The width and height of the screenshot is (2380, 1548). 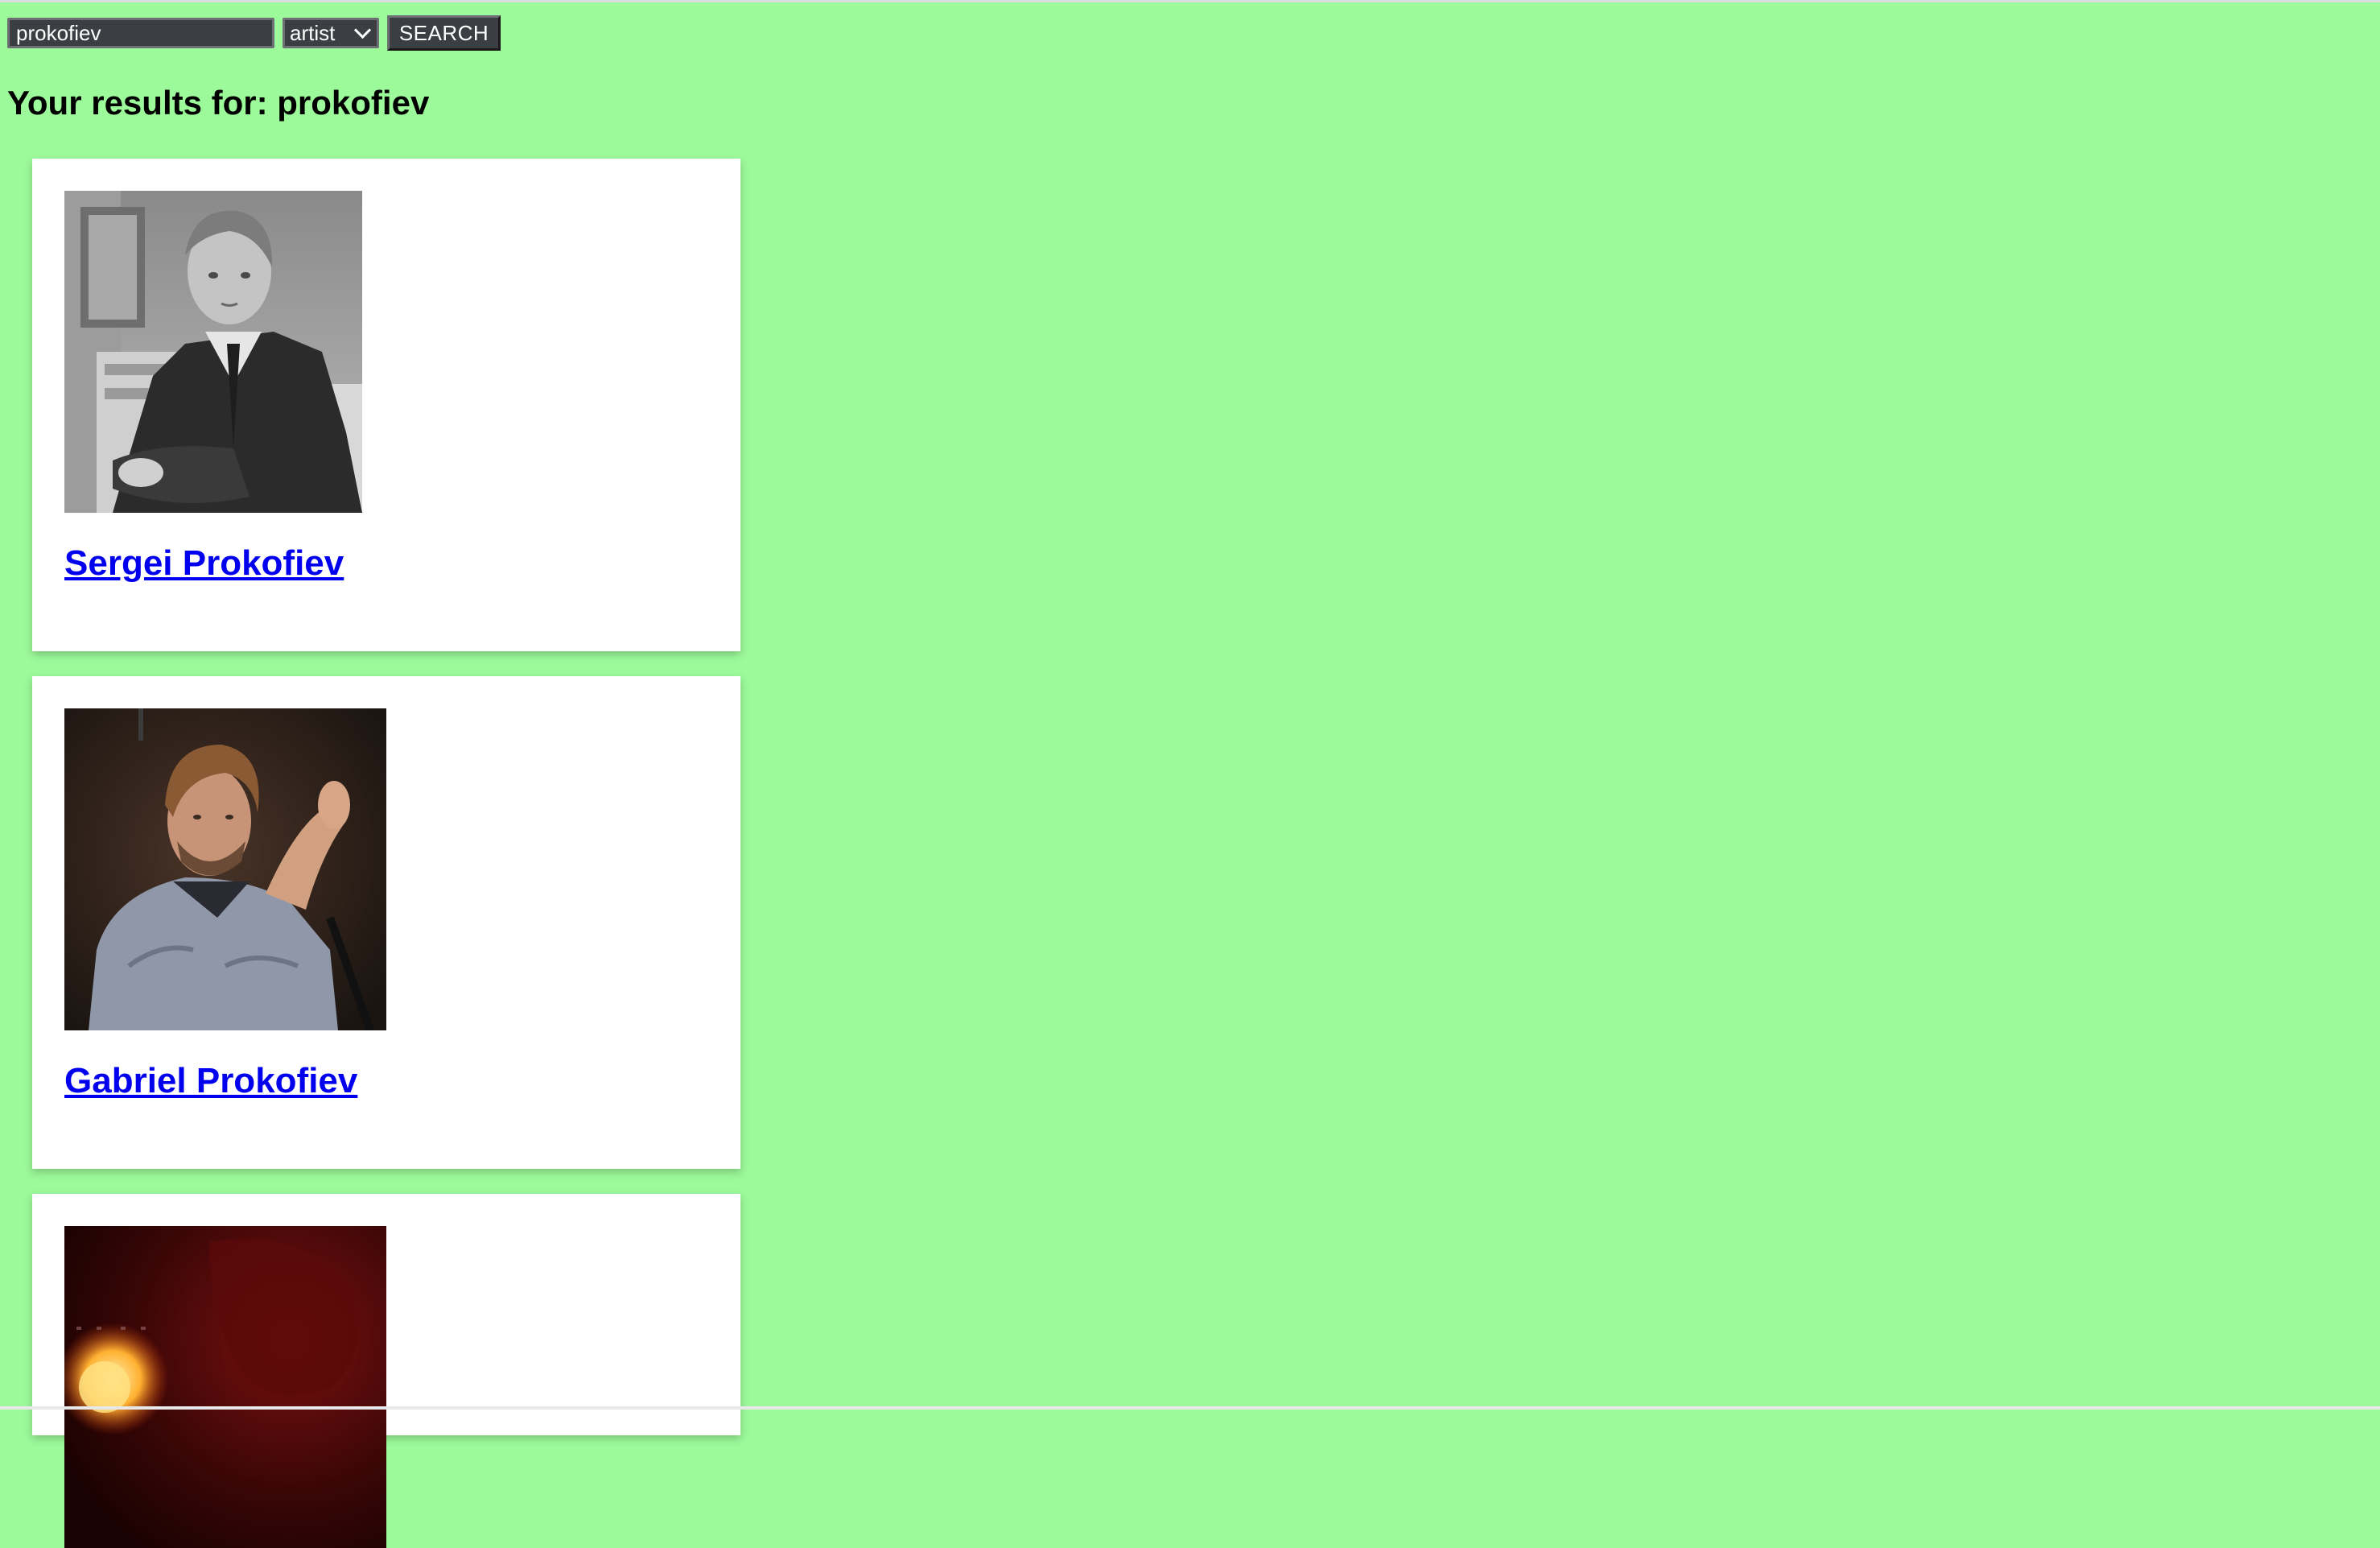 I want to click on artist-link: Gabriel Prokofiev, so click(x=211, y=1080).